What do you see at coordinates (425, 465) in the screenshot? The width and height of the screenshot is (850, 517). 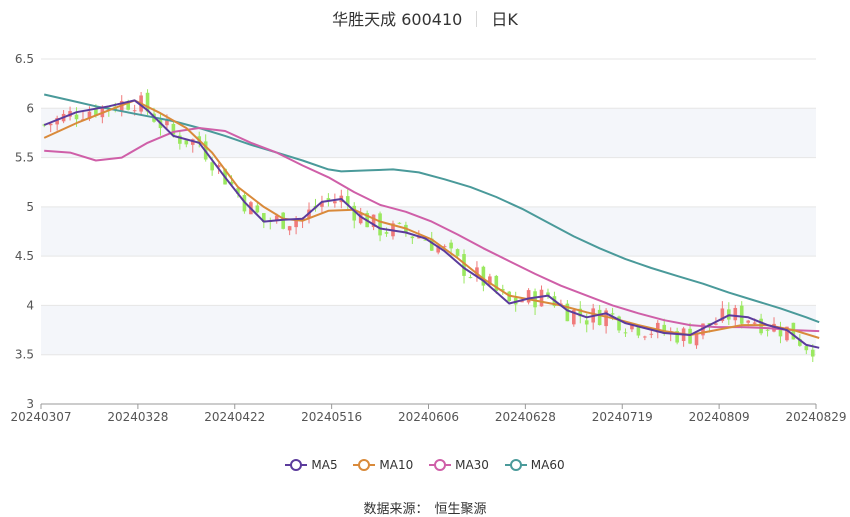 I see `chart-legend: MA5 MA10 MA30 MA60` at bounding box center [425, 465].